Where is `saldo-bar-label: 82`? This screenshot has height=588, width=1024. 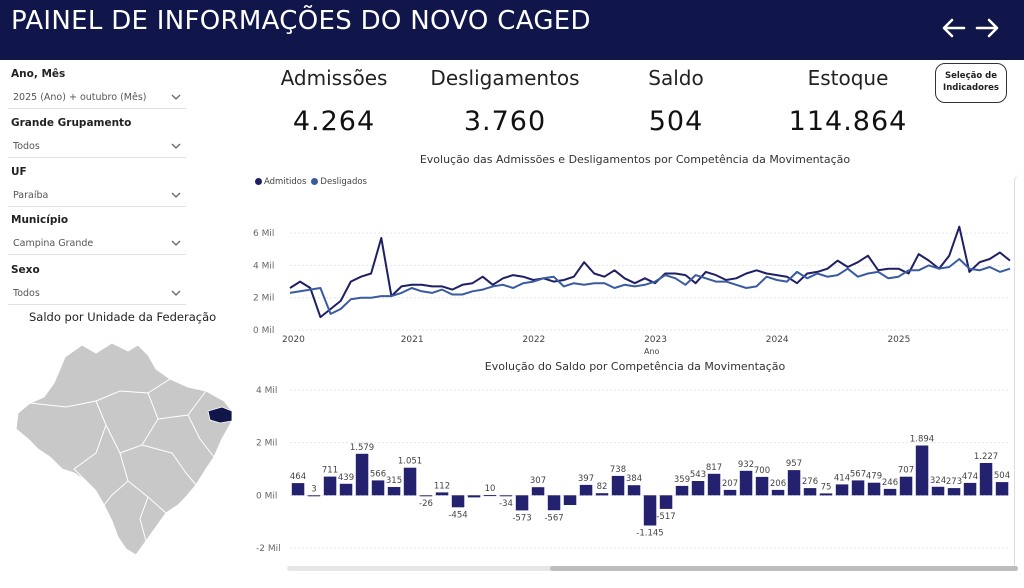
saldo-bar-label: 82 is located at coordinates (602, 487).